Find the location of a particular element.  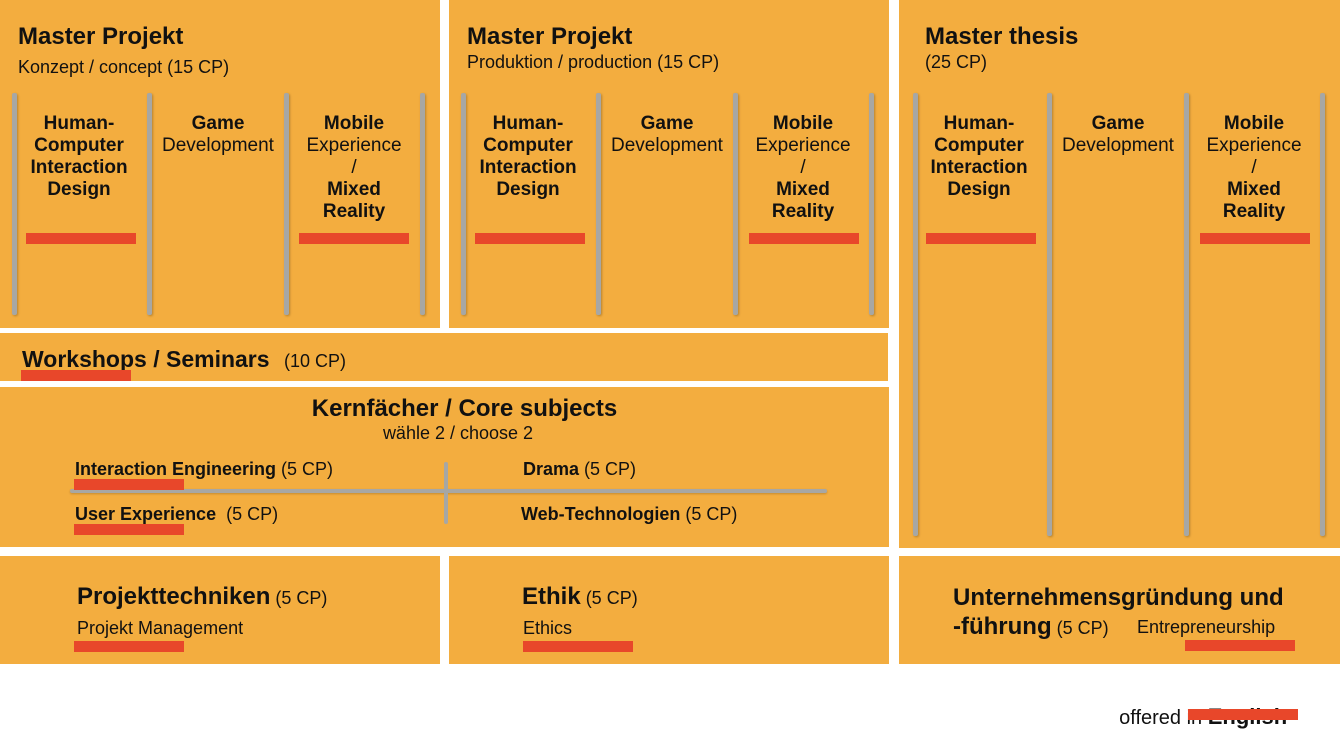

legend-english-marker is located at coordinates (1243, 714).